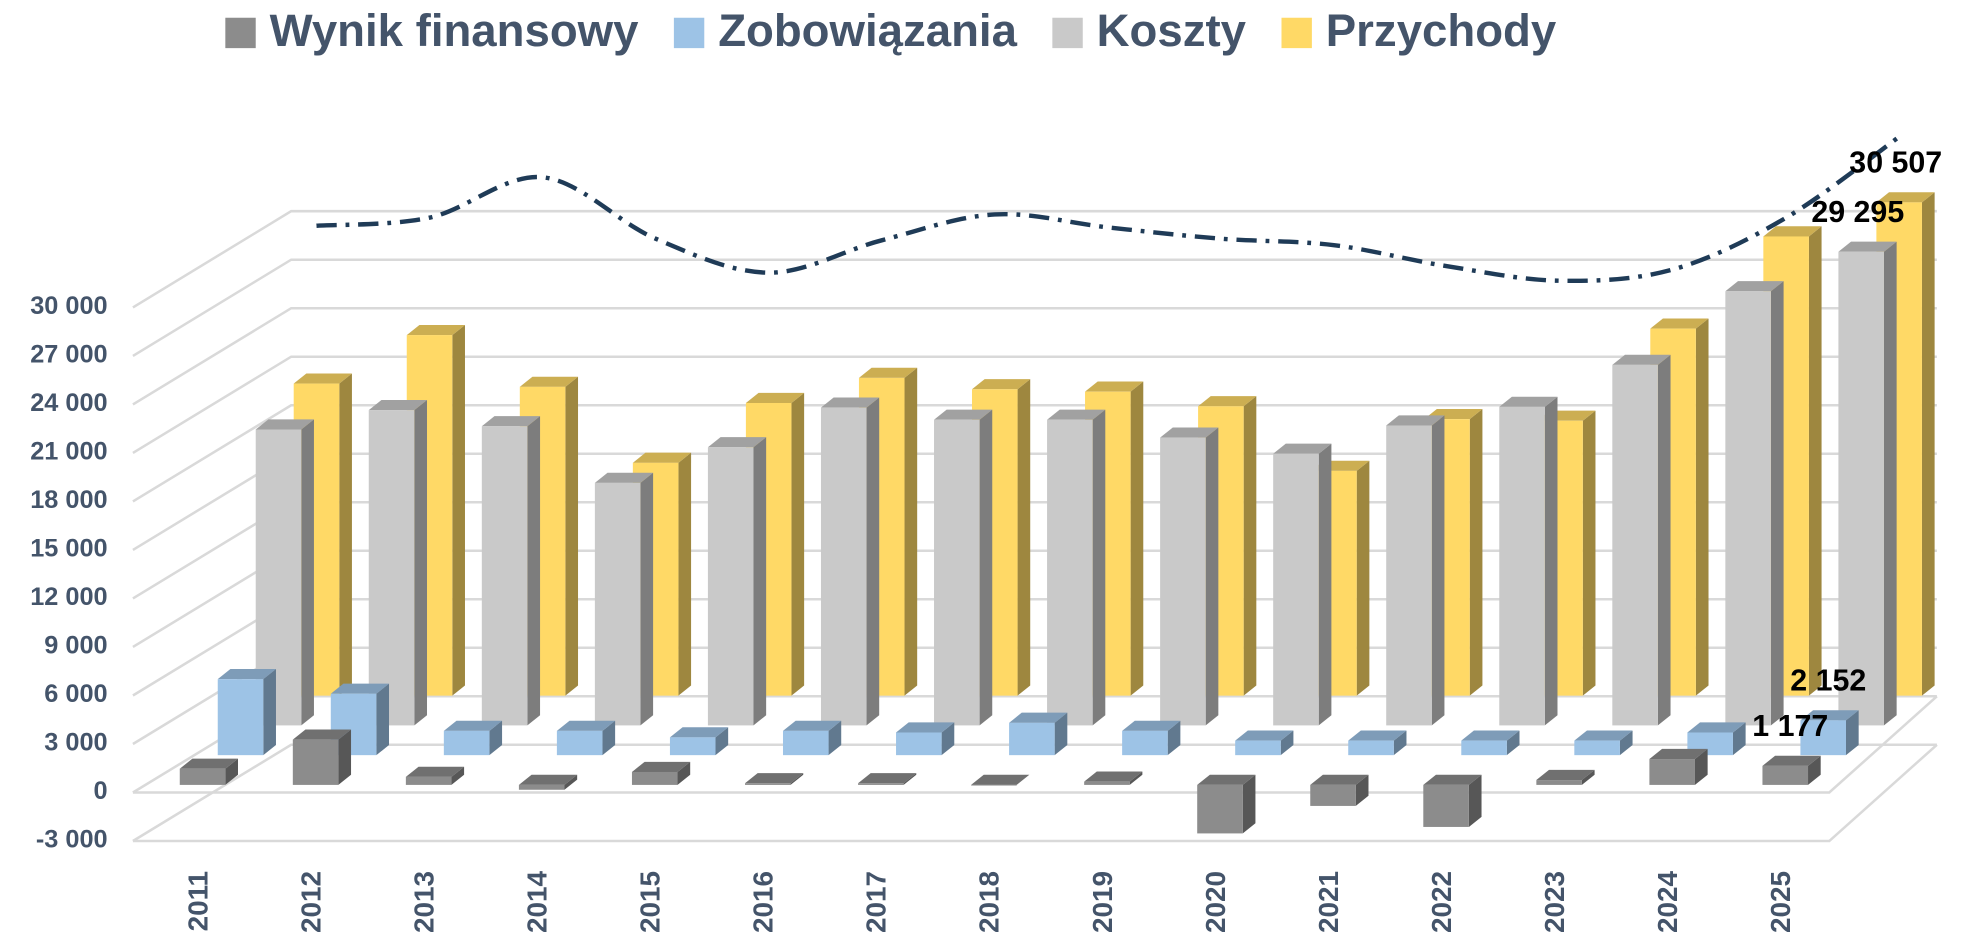 The width and height of the screenshot is (1985, 940). I want to click on x-tick-label: 2023, so click(1554, 902).